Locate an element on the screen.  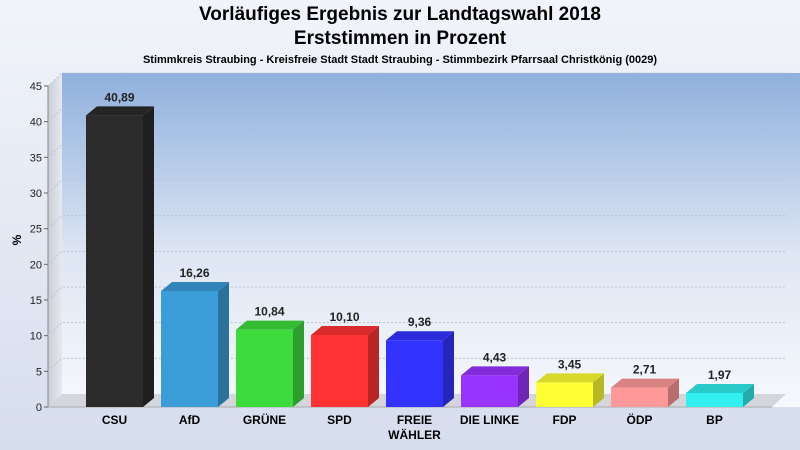
y-axis-label: % is located at coordinates (17, 239).